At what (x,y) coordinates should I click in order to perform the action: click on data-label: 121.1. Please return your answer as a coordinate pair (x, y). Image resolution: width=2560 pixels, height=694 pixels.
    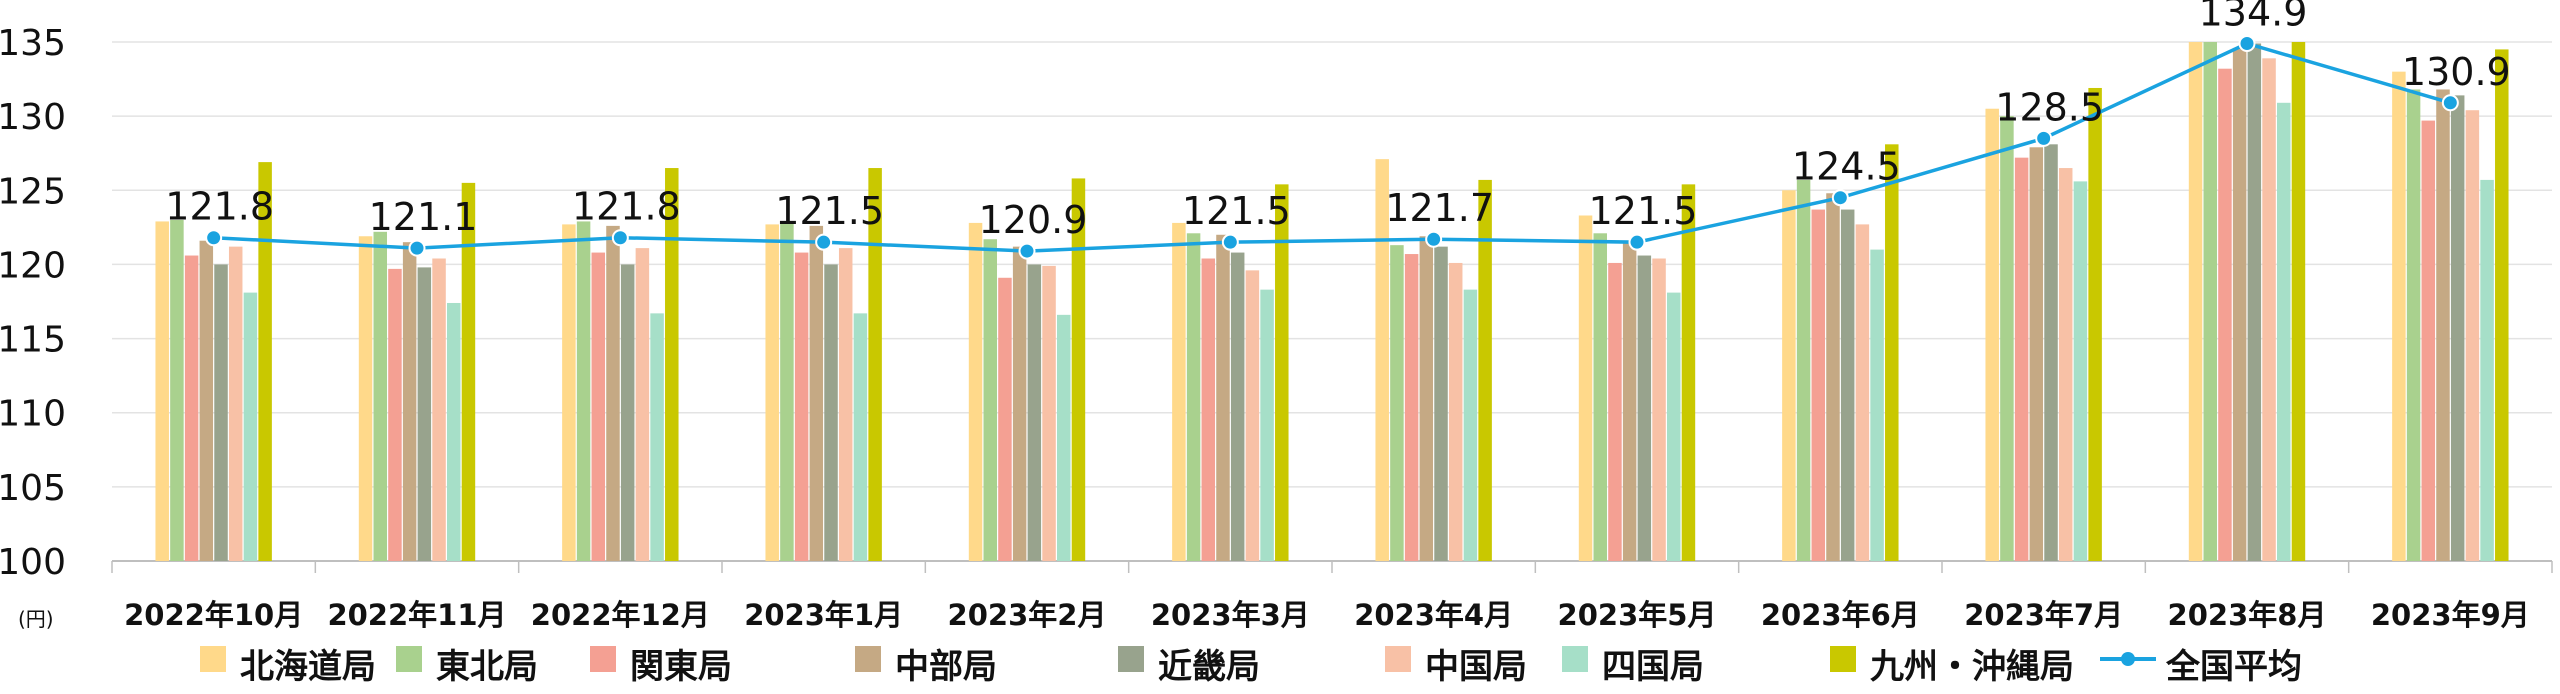
    Looking at the image, I should click on (423, 217).